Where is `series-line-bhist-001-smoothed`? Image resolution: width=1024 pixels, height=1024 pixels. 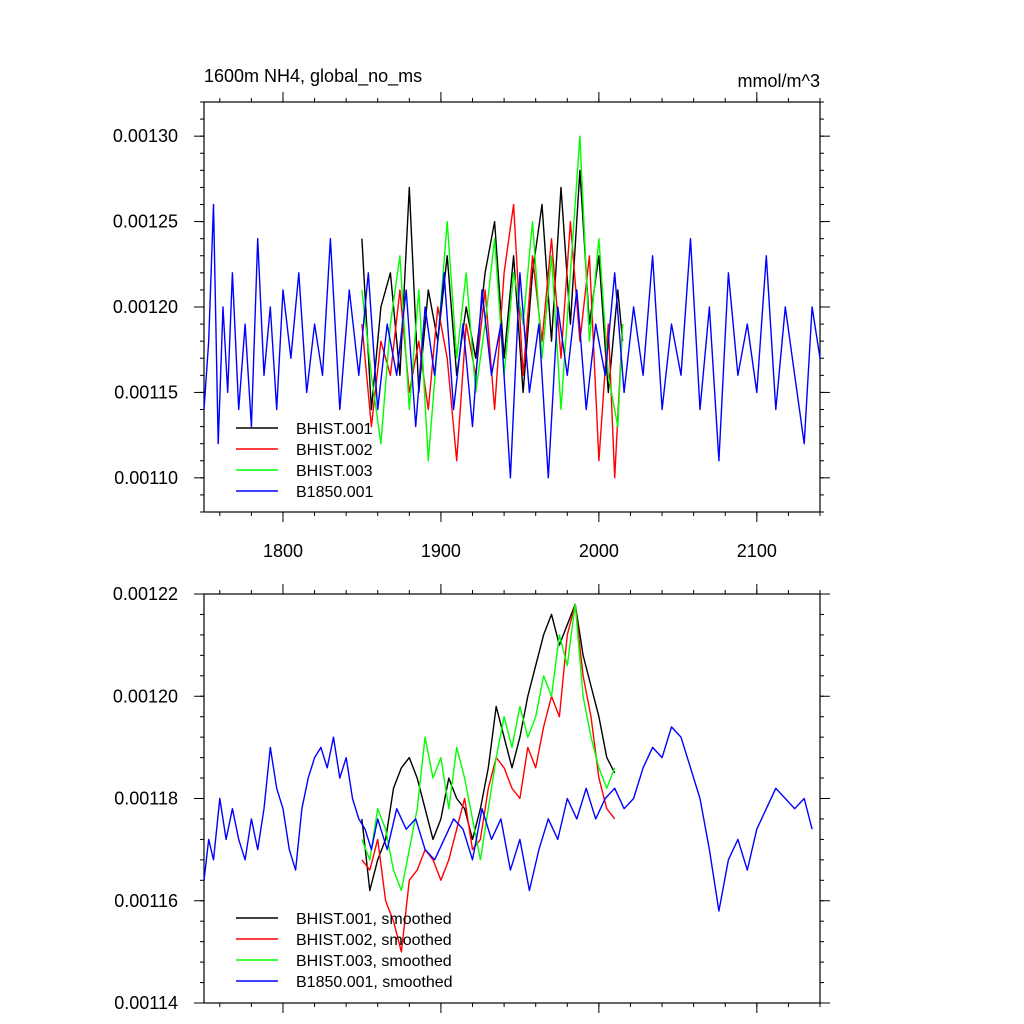
series-line-bhist-001-smoothed is located at coordinates (488, 747).